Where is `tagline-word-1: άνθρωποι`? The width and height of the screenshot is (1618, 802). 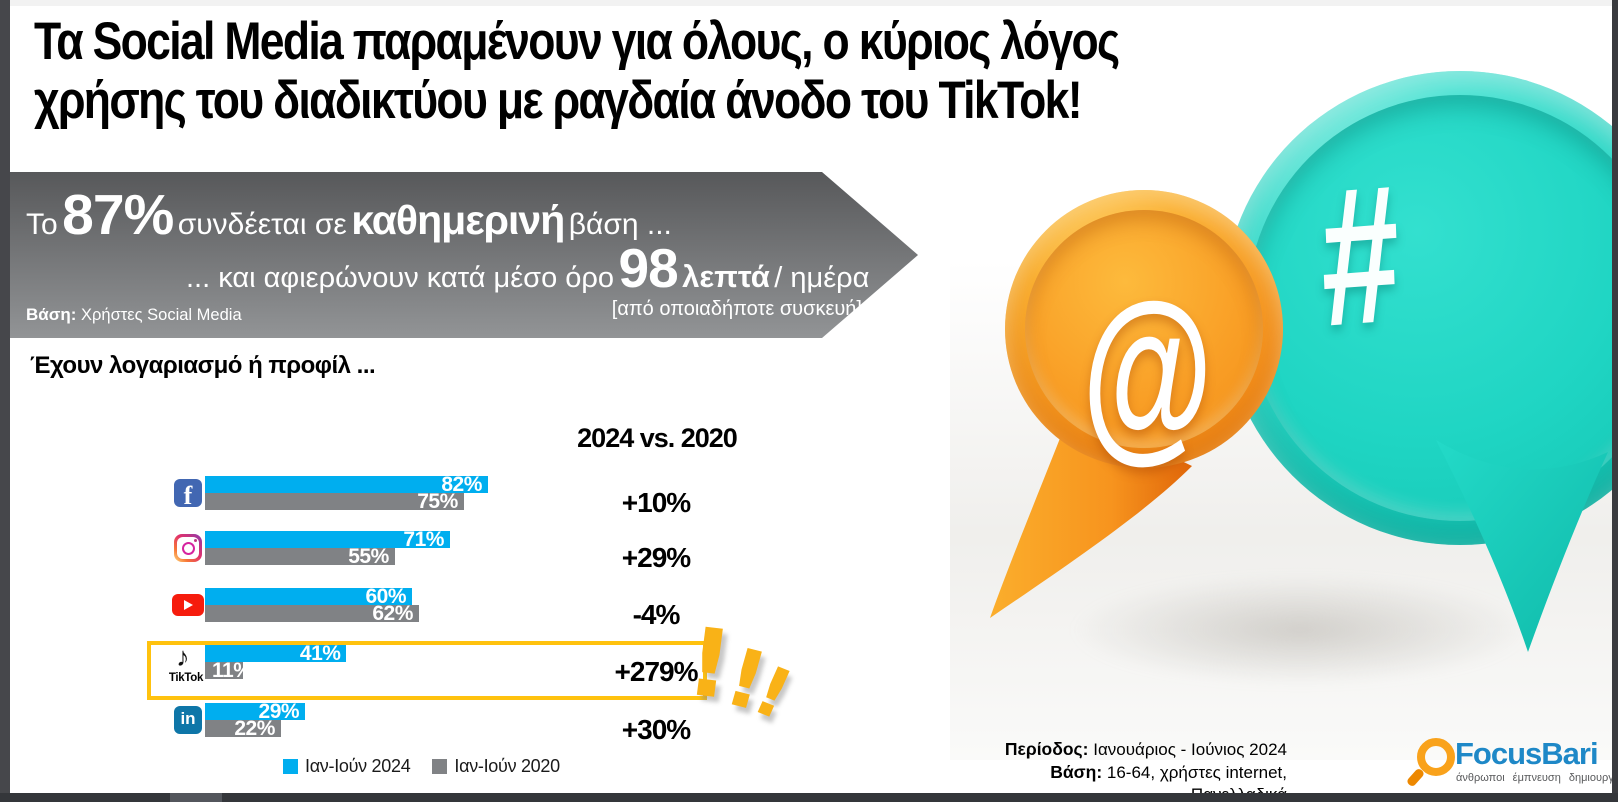 tagline-word-1: άνθρωποι is located at coordinates (1480, 778).